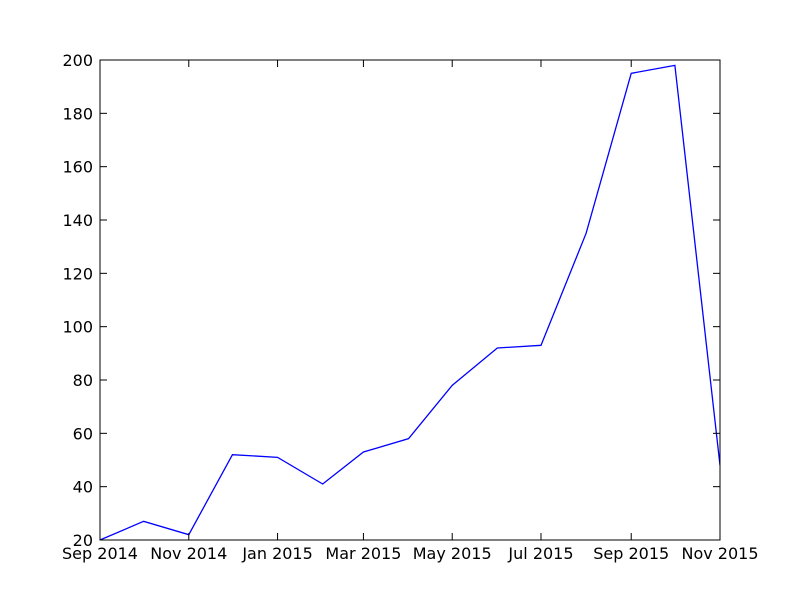 The image size is (800, 605). What do you see at coordinates (540, 553) in the screenshot?
I see `x-tick-label: Jul 2015` at bounding box center [540, 553].